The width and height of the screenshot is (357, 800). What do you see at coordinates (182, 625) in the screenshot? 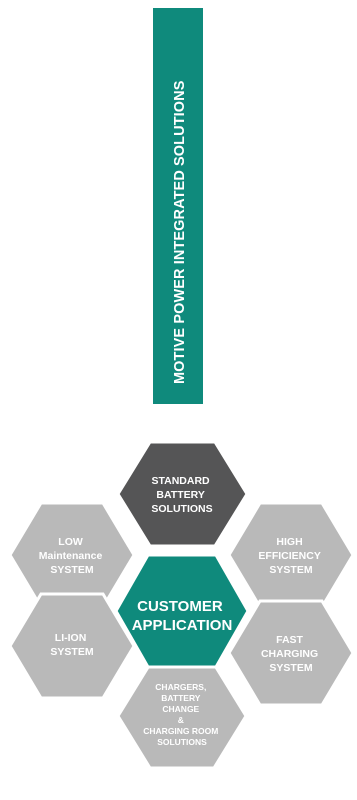
I see `label-line: APPLICATION` at bounding box center [182, 625].